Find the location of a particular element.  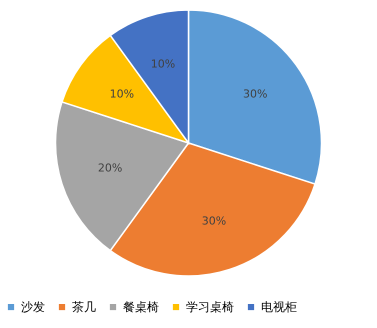

legend-label: 餐桌椅 is located at coordinates (141, 307).